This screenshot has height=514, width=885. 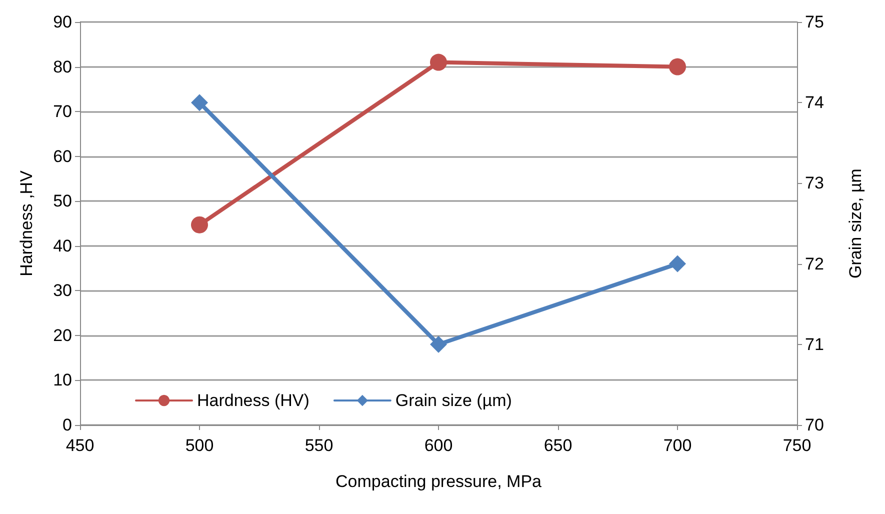 What do you see at coordinates (80, 445) in the screenshot?
I see `x-tick-label: 450` at bounding box center [80, 445].